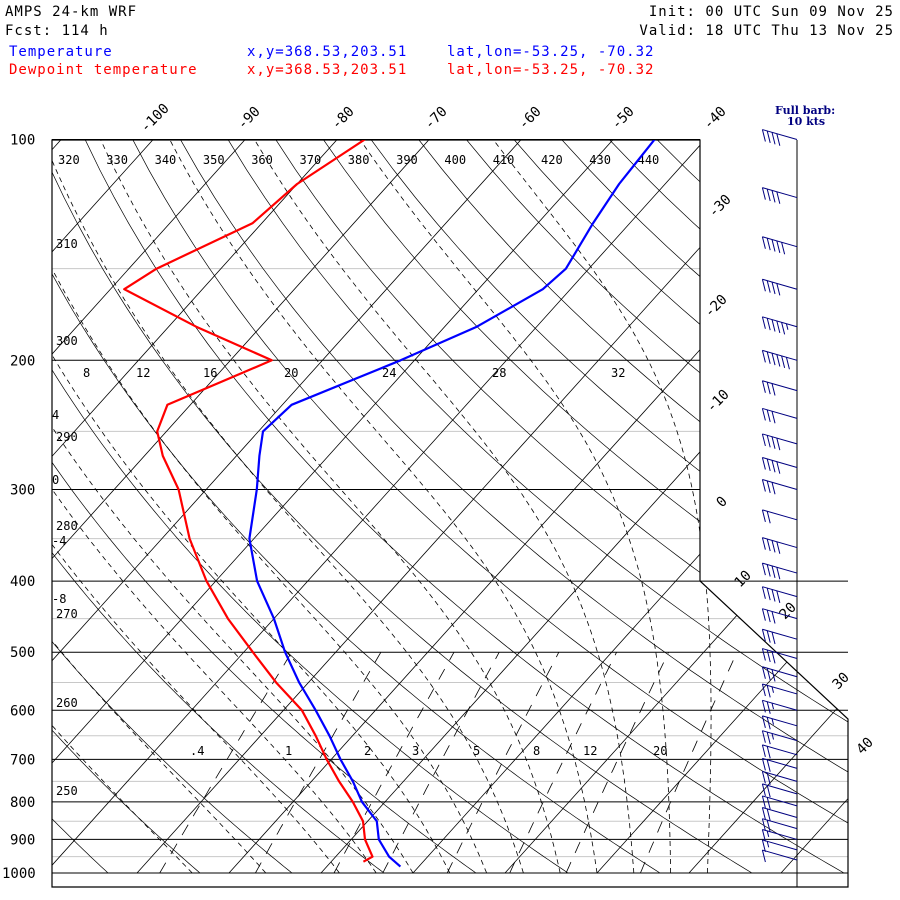 The width and height of the screenshot is (900, 900). What do you see at coordinates (718, 401) in the screenshot?
I see `isotherm-label: -10` at bounding box center [718, 401].